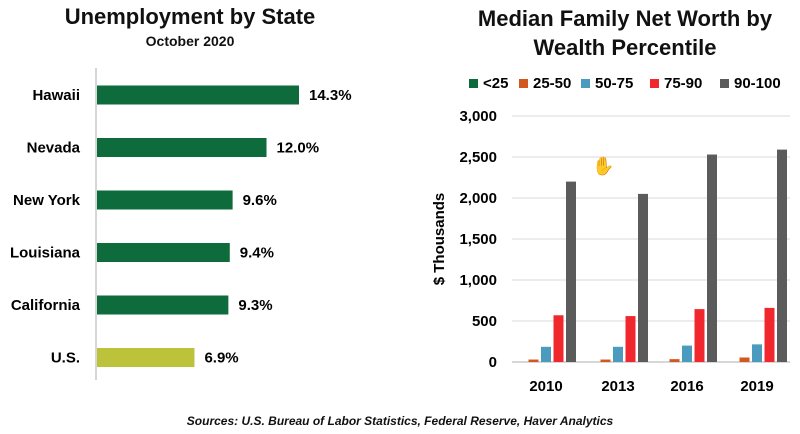 The width and height of the screenshot is (800, 434). Describe the element at coordinates (190, 16) in the screenshot. I see `left-chart-title: Unemployment by State` at that location.